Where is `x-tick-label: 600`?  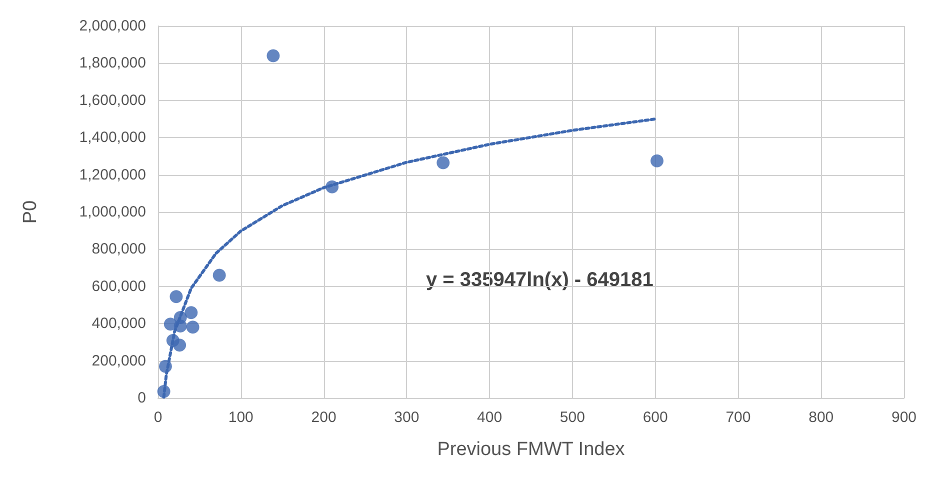
x-tick-label: 600 is located at coordinates (655, 417).